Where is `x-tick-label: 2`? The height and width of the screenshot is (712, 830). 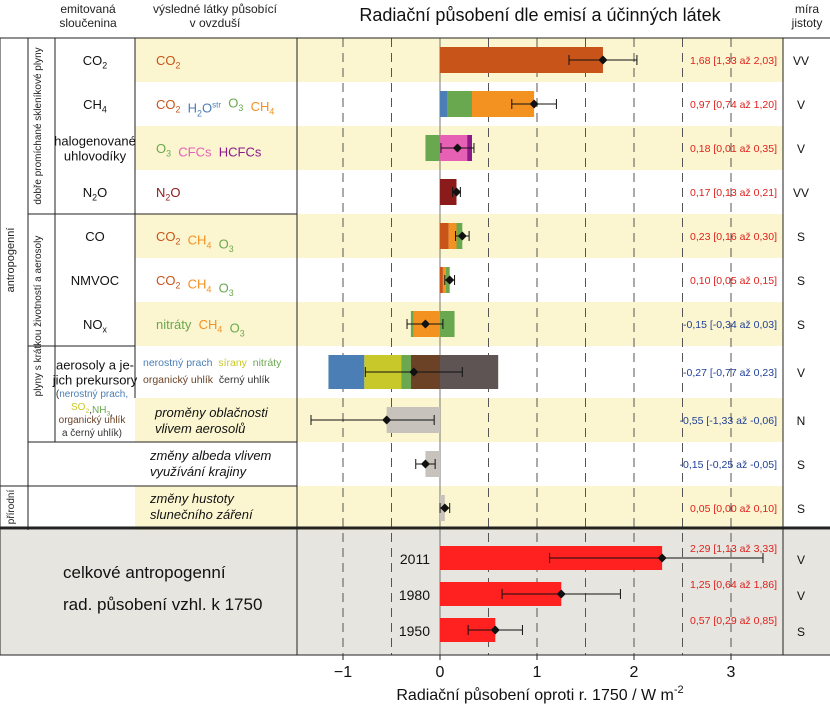
x-tick-label: 2 is located at coordinates (634, 672).